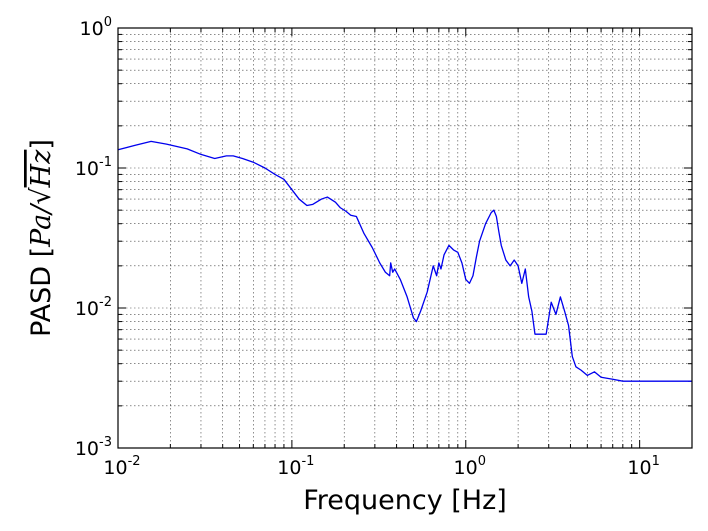 This screenshot has width=708, height=531. What do you see at coordinates (93, 237) in the screenshot?
I see `y-tick-labels: 10⁰ 10⁻¹ 10⁻² 10⁻³` at bounding box center [93, 237].